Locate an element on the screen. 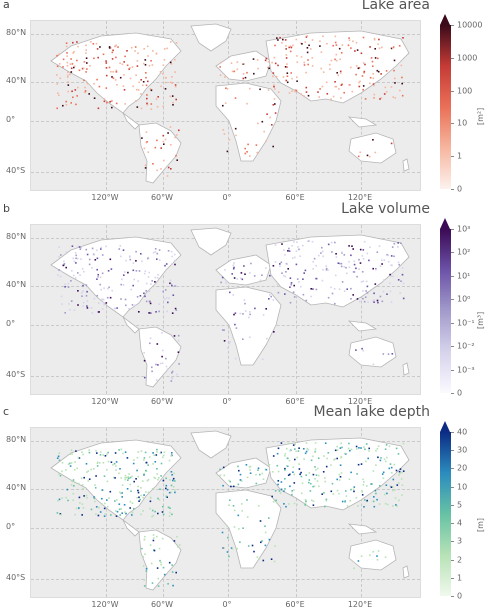 This screenshot has width=500, height=611. colorbar-tick-label: 10⁻¹ is located at coordinates (466, 323).